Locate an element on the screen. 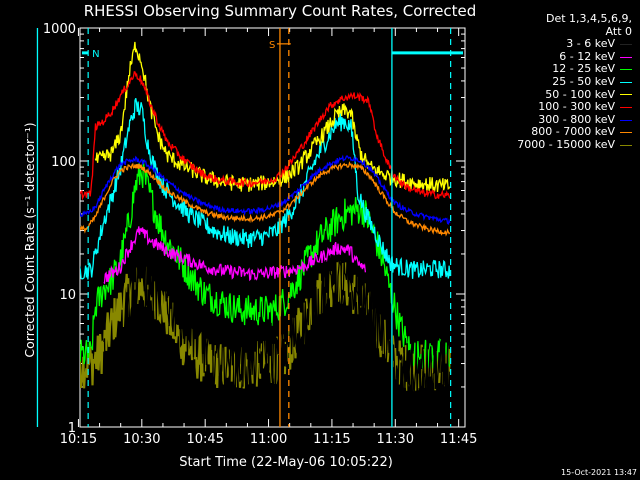  legend-entry-6: 100 - 300 keV is located at coordinates (552, 107).